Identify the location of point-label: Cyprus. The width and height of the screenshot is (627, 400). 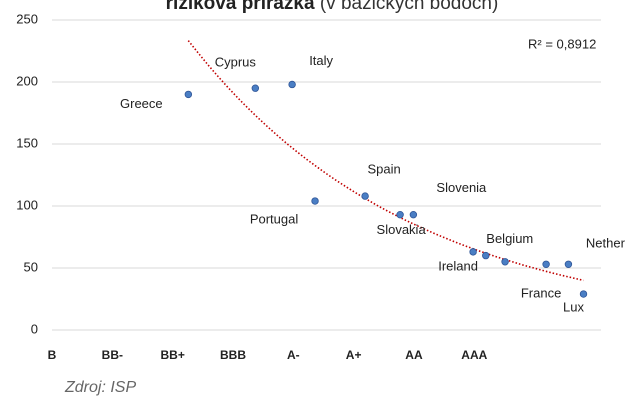
(236, 62).